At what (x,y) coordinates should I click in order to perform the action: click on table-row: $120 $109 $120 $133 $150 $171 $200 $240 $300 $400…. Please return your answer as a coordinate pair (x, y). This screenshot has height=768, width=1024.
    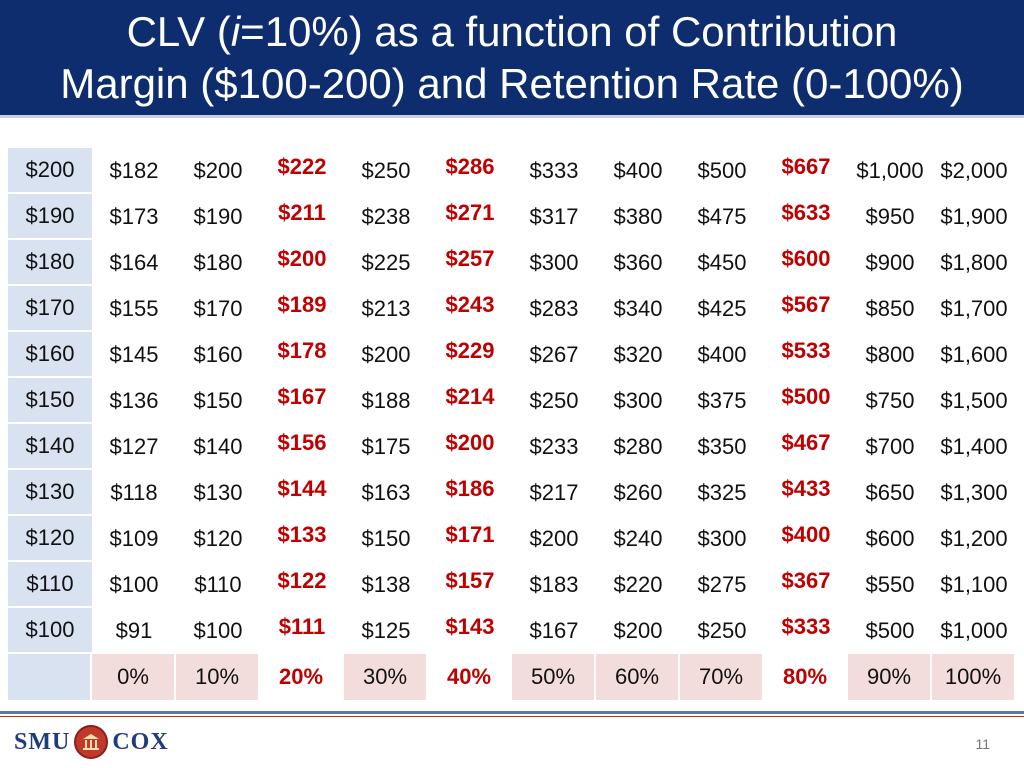
    Looking at the image, I should click on (512, 539).